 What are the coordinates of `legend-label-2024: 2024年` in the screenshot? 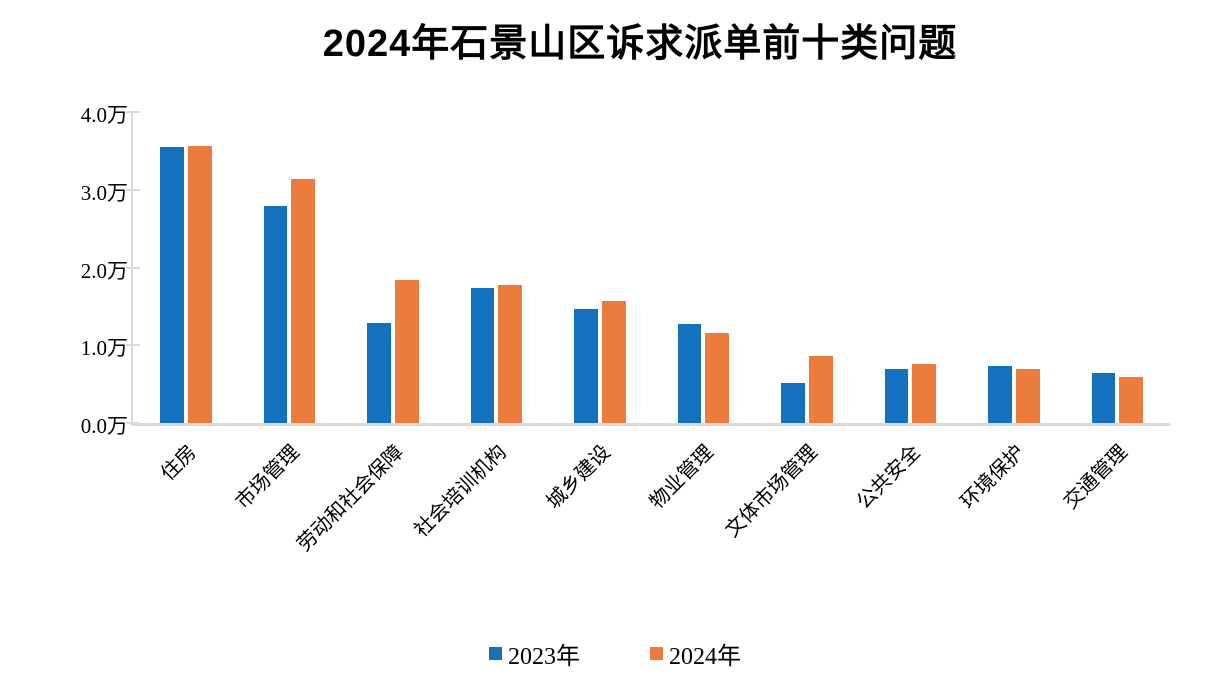 It's located at (705, 657).